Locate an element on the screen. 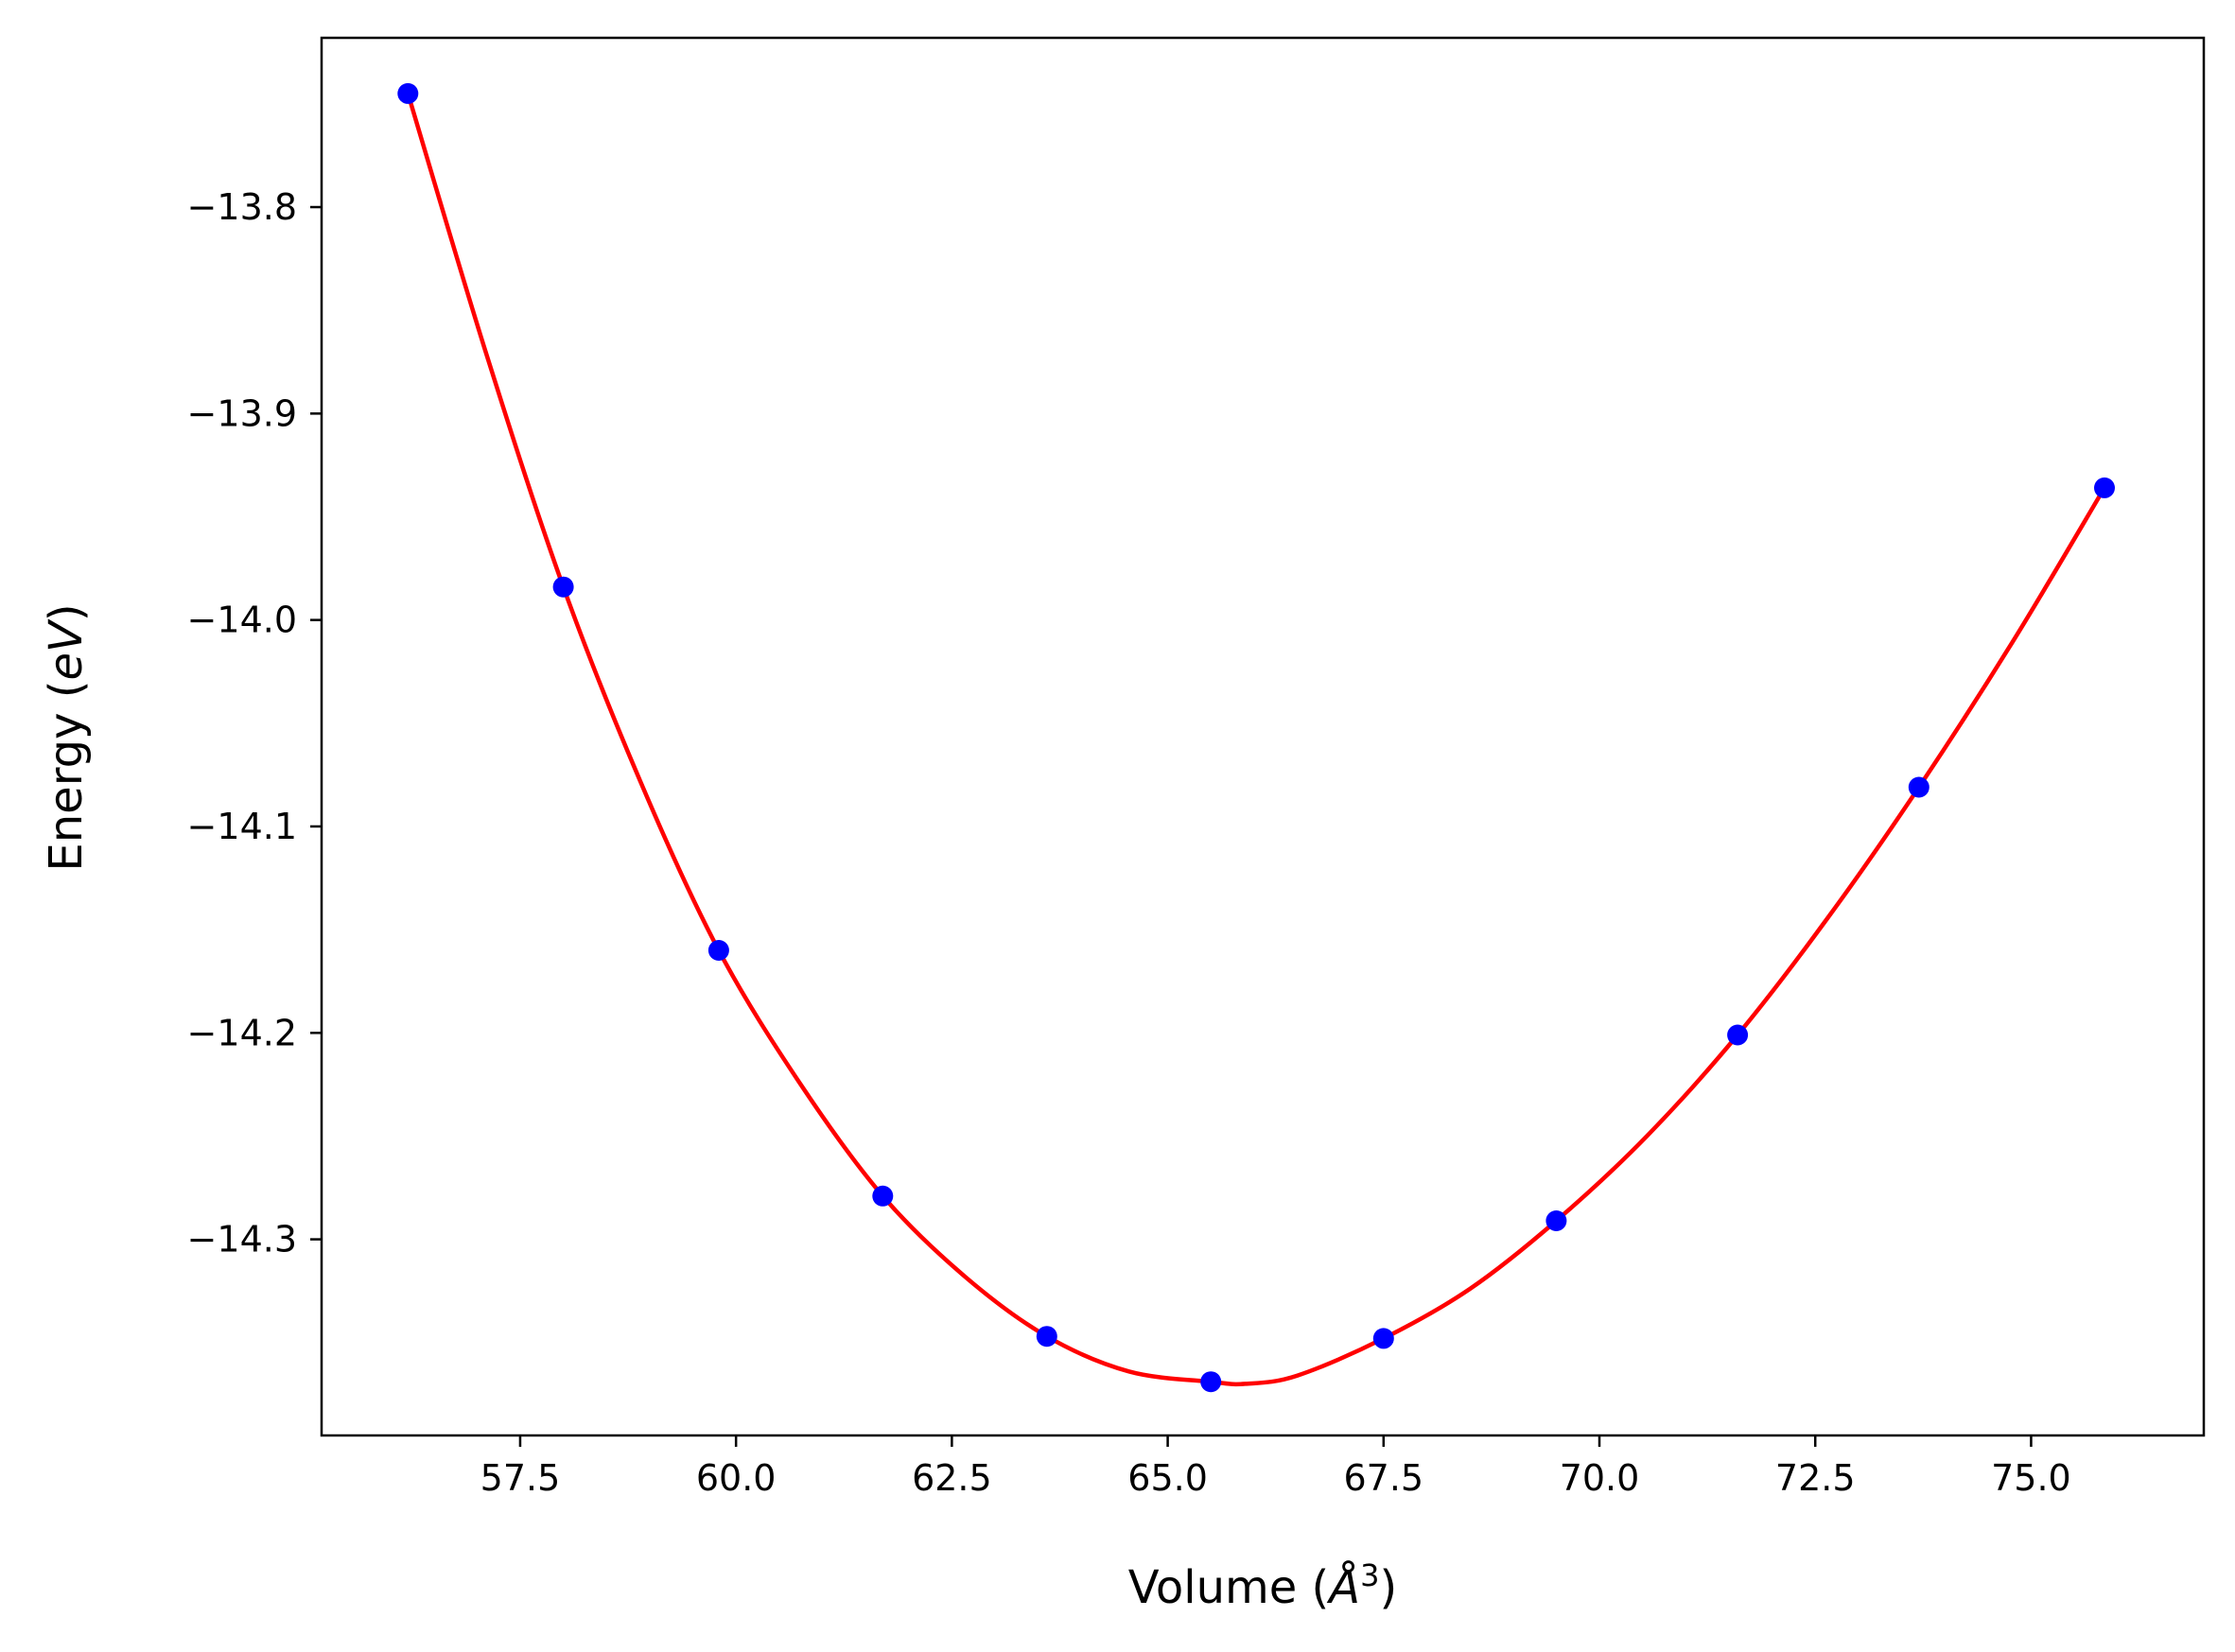 The image size is (2235, 1652). x-tick-label: 70.0 is located at coordinates (1600, 1478).